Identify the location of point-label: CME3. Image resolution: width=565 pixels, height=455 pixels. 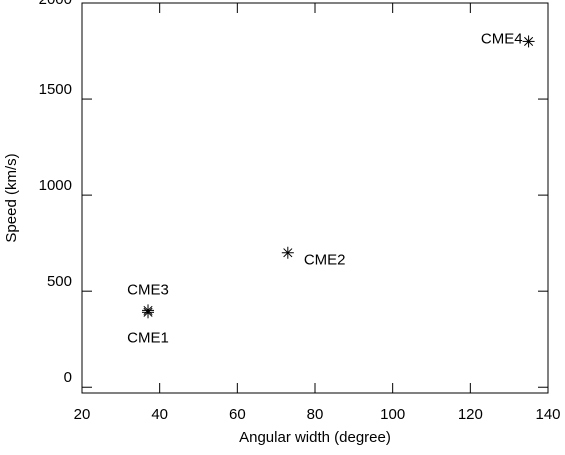
(148, 289).